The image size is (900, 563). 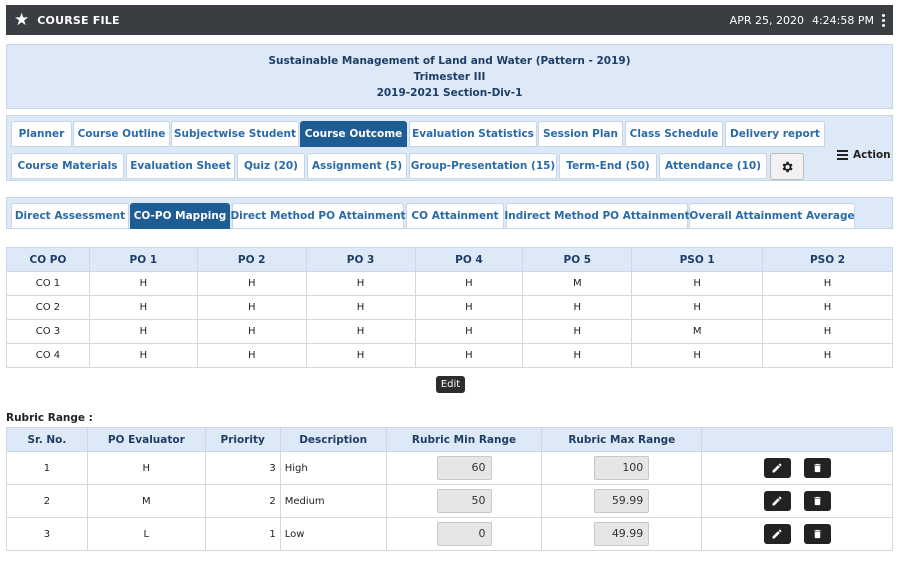 I want to click on tab-course-outline: Course Outline, so click(x=121, y=134).